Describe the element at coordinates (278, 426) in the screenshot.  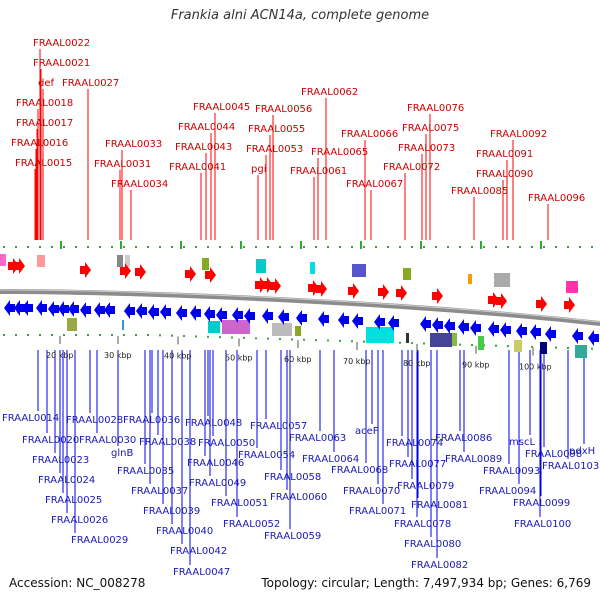
I see `gene-label-fraal0057: FRAAL0057` at that location.